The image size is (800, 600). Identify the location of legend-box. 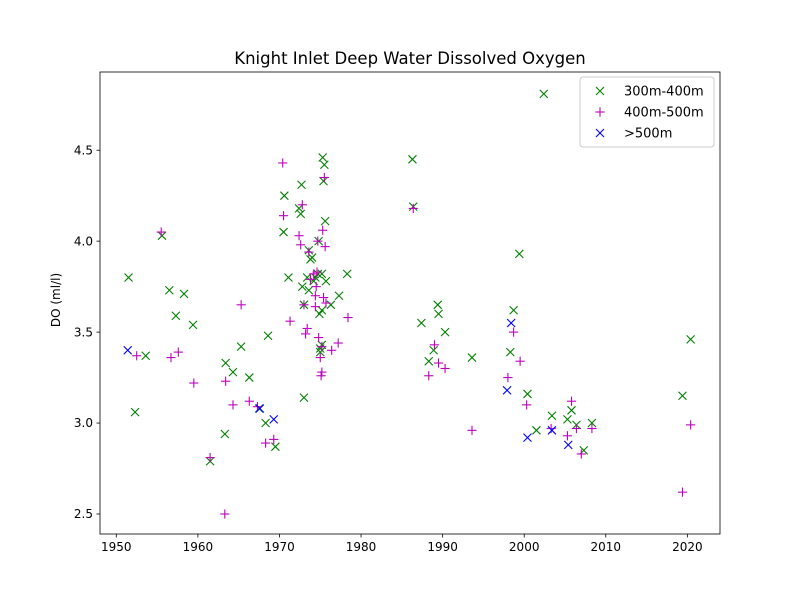
(647, 112).